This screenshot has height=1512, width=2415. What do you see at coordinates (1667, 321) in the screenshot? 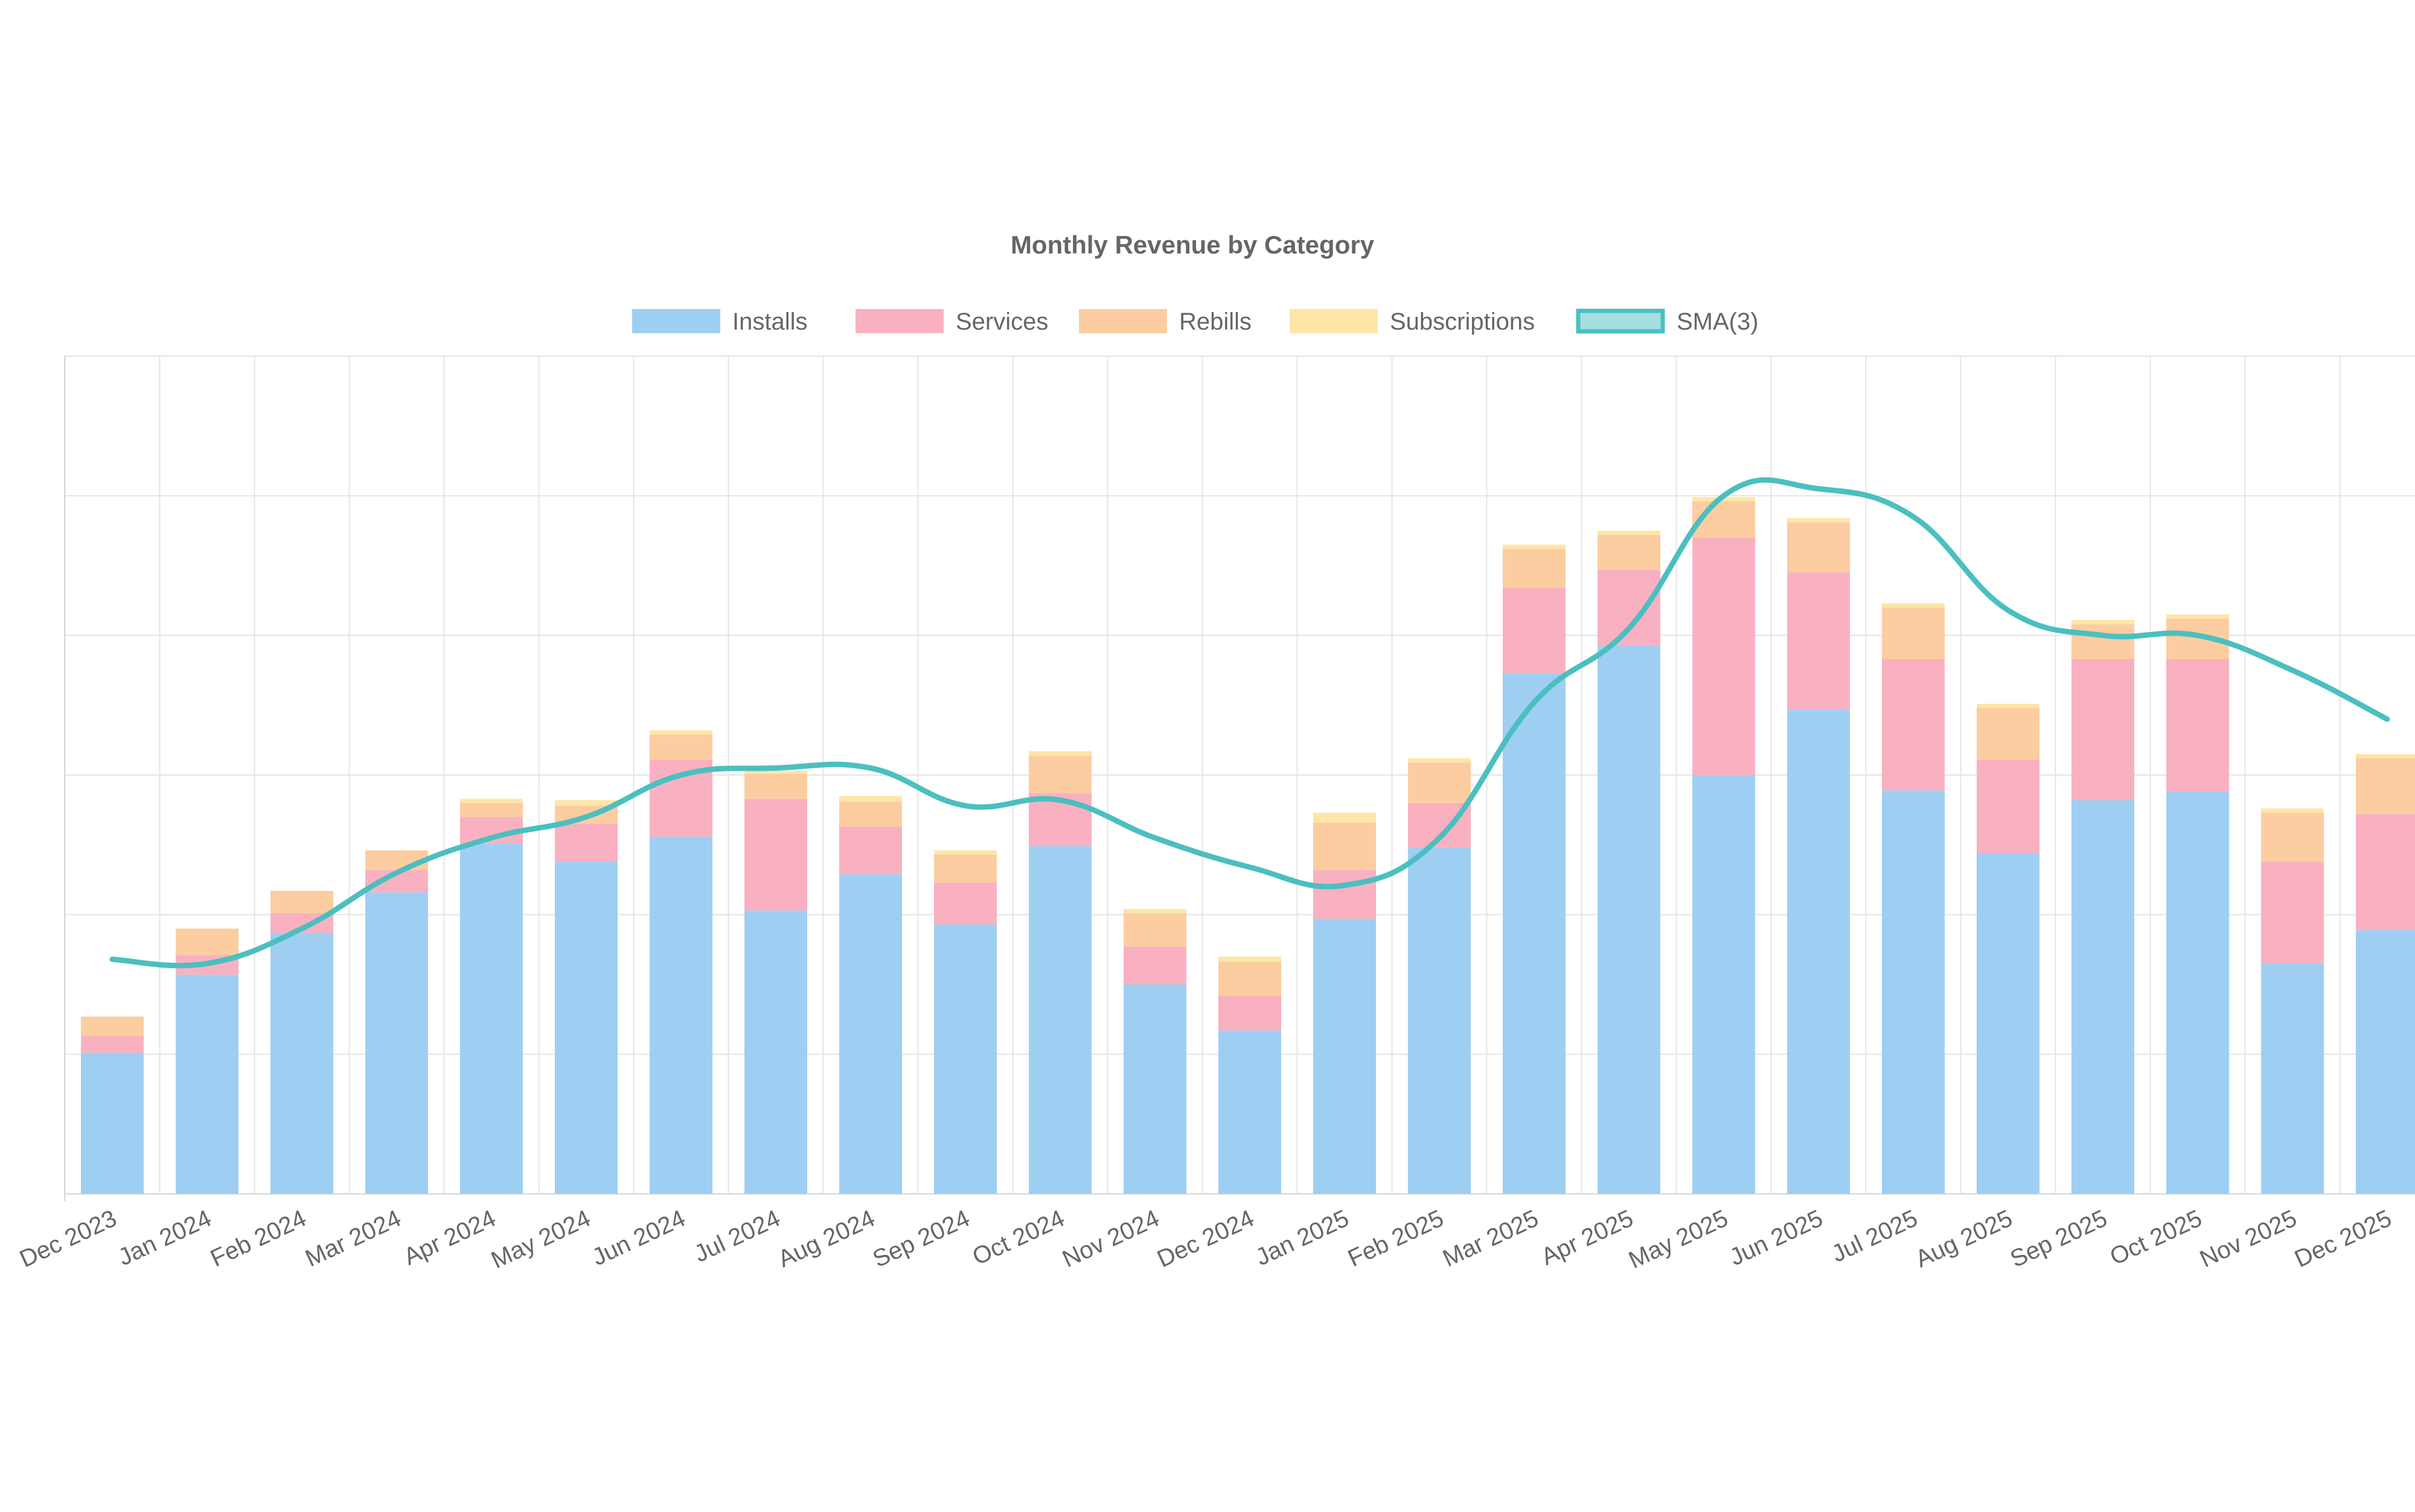
I see `legend-item-sma-3: SMA(3)` at bounding box center [1667, 321].